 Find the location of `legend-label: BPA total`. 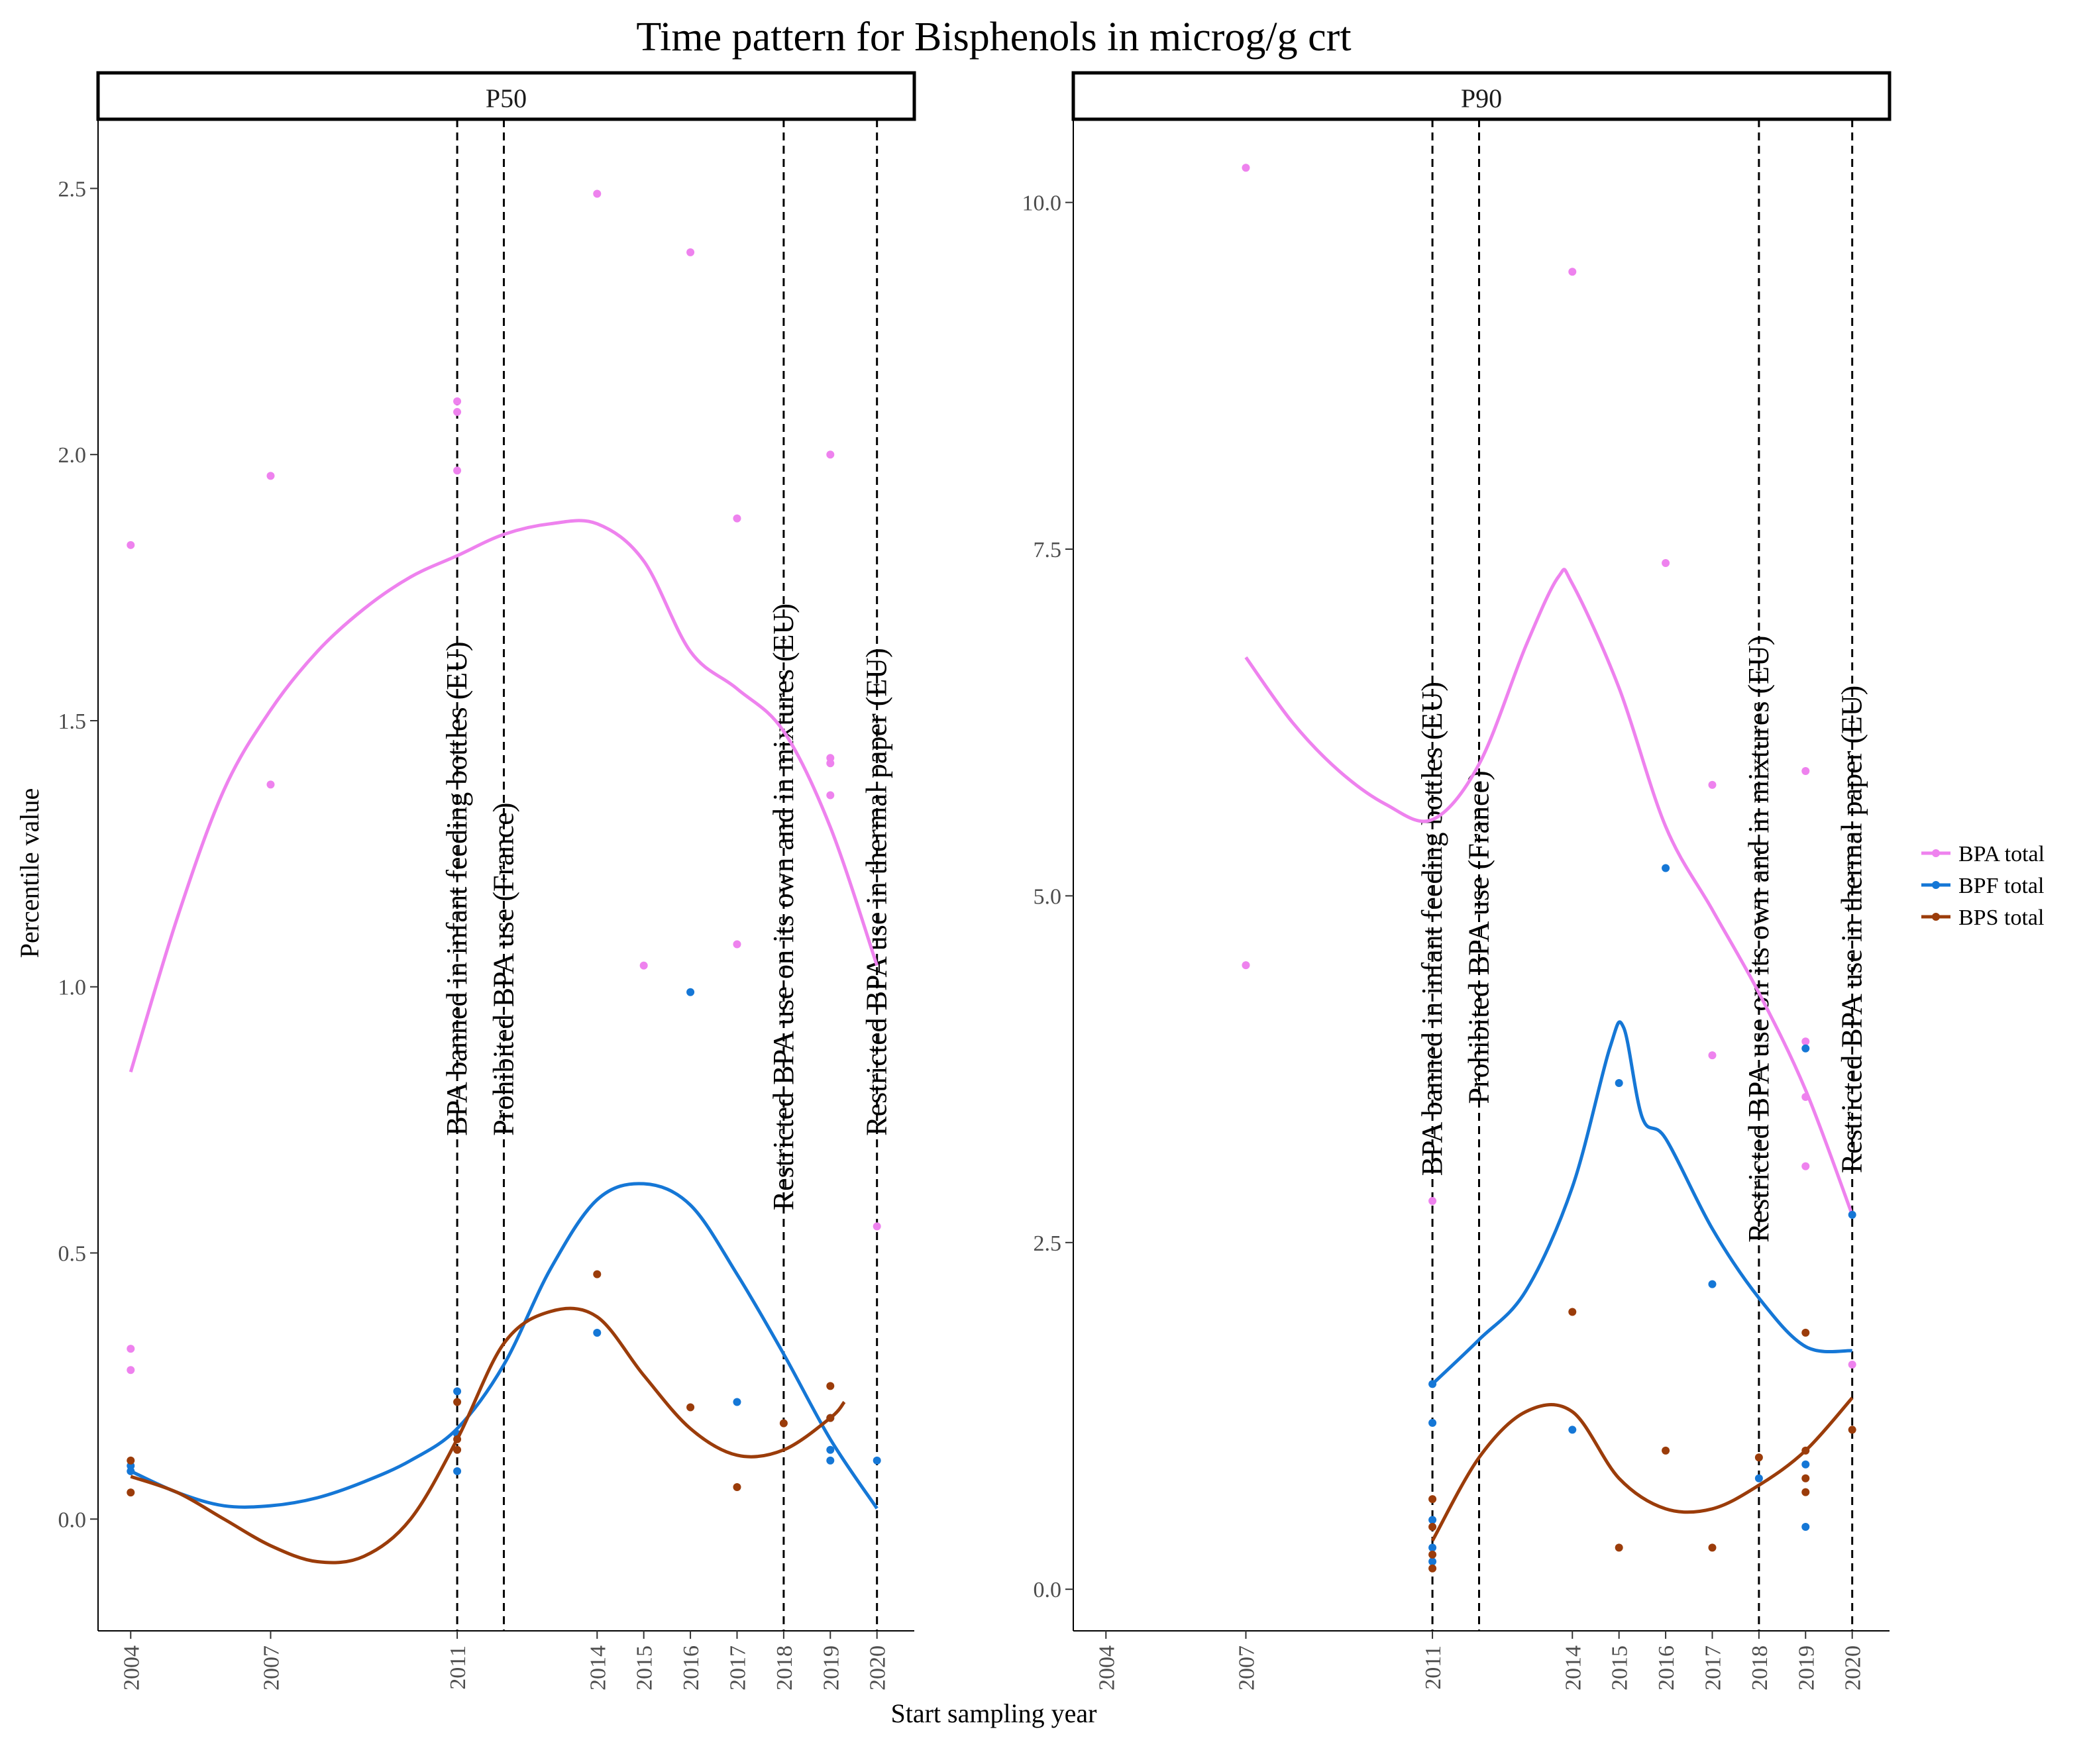

legend-label: BPA total is located at coordinates (2001, 854).